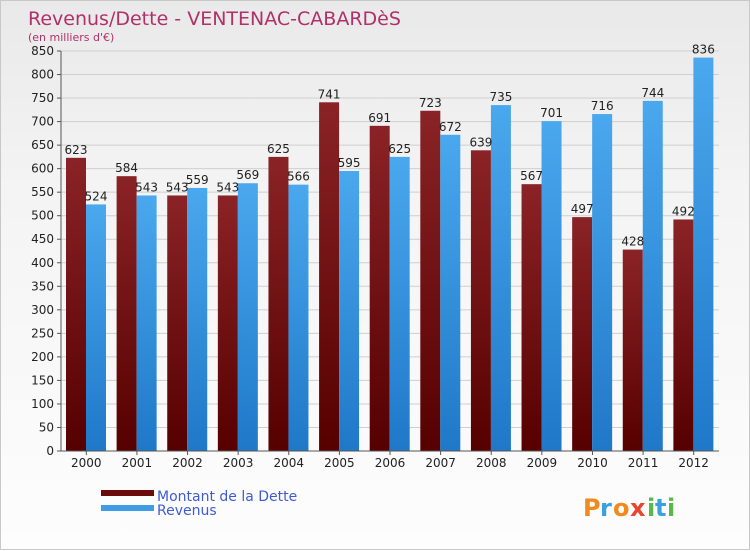  Describe the element at coordinates (390, 463) in the screenshot. I see `x-tick-label: 2006` at that location.